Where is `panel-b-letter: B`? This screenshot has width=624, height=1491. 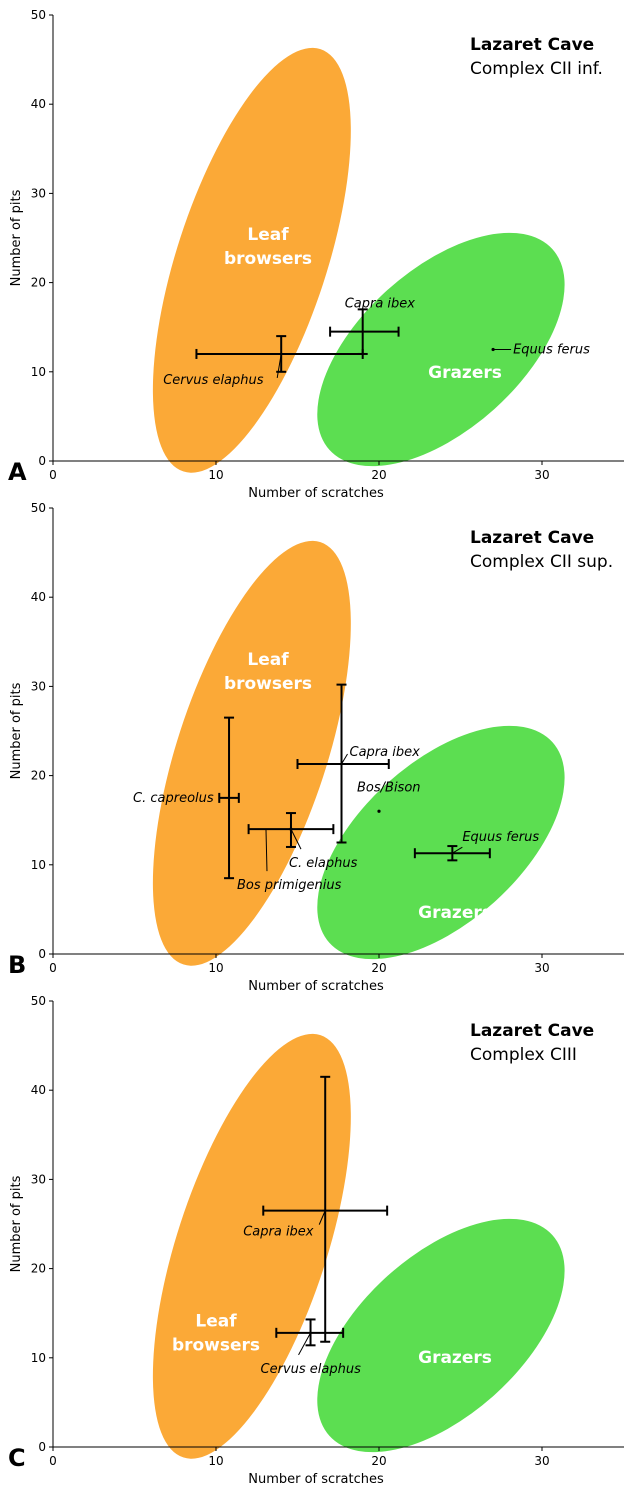
panel-b-letter: B is located at coordinates (17, 965).